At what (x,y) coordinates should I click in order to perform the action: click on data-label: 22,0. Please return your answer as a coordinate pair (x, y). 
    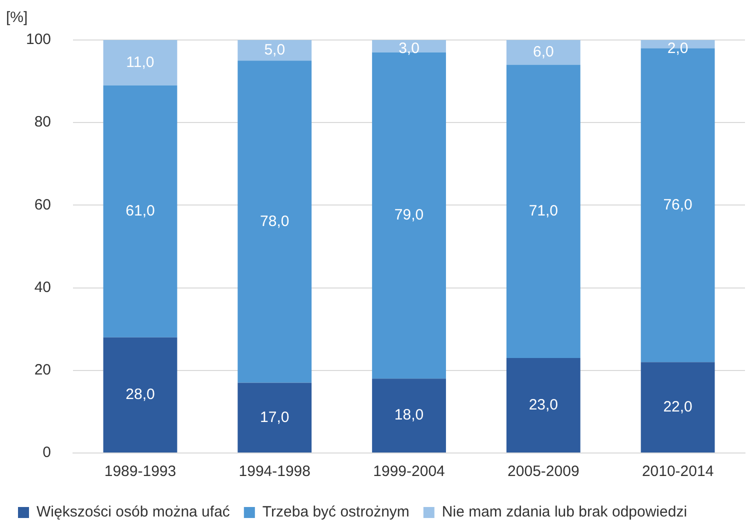
    Looking at the image, I should click on (677, 407).